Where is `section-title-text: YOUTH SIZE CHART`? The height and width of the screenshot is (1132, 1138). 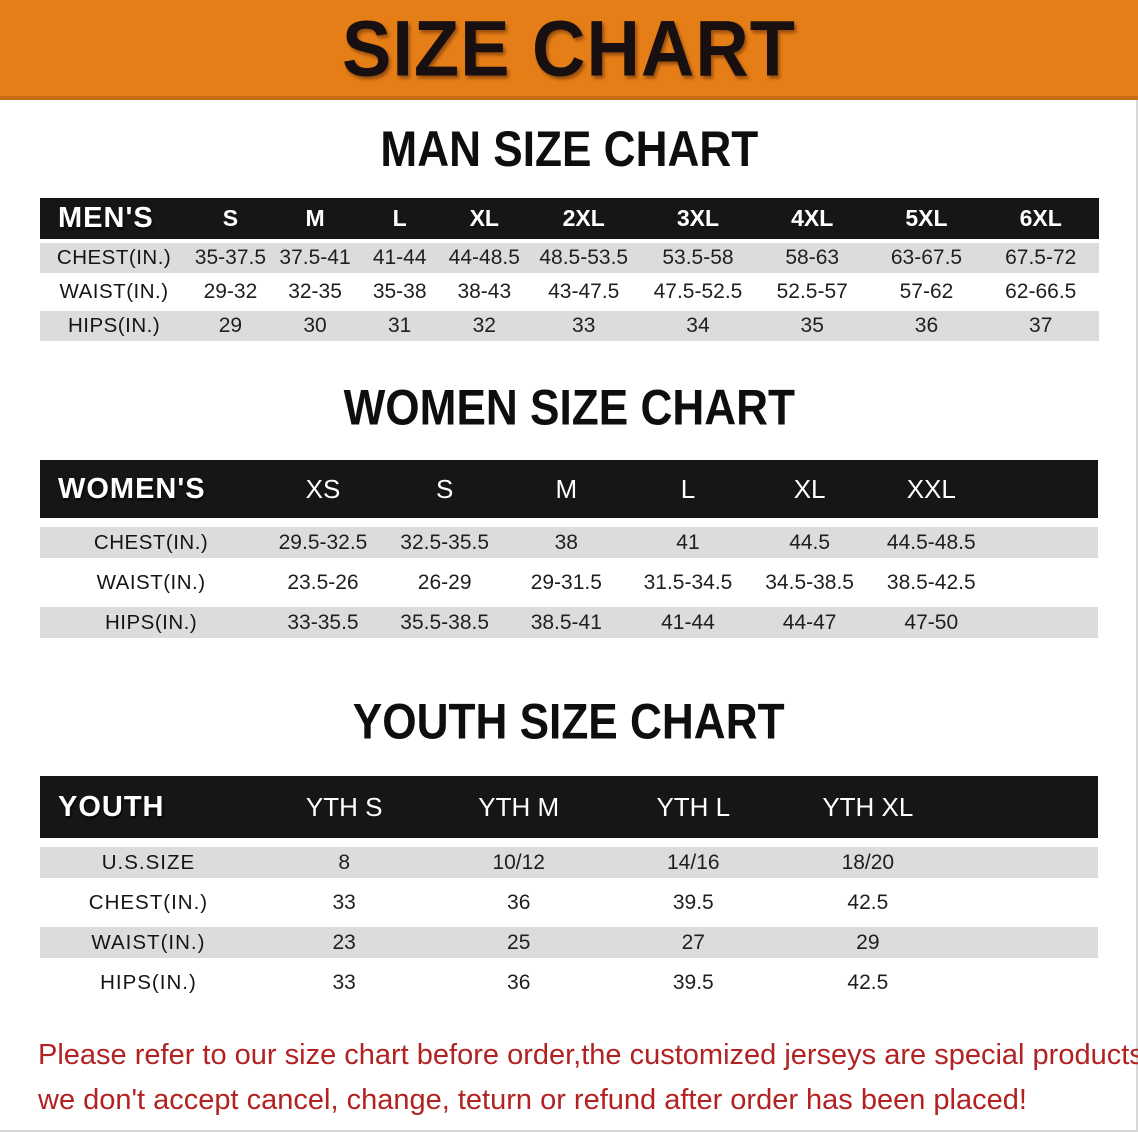 section-title-text: YOUTH SIZE CHART is located at coordinates (569, 722).